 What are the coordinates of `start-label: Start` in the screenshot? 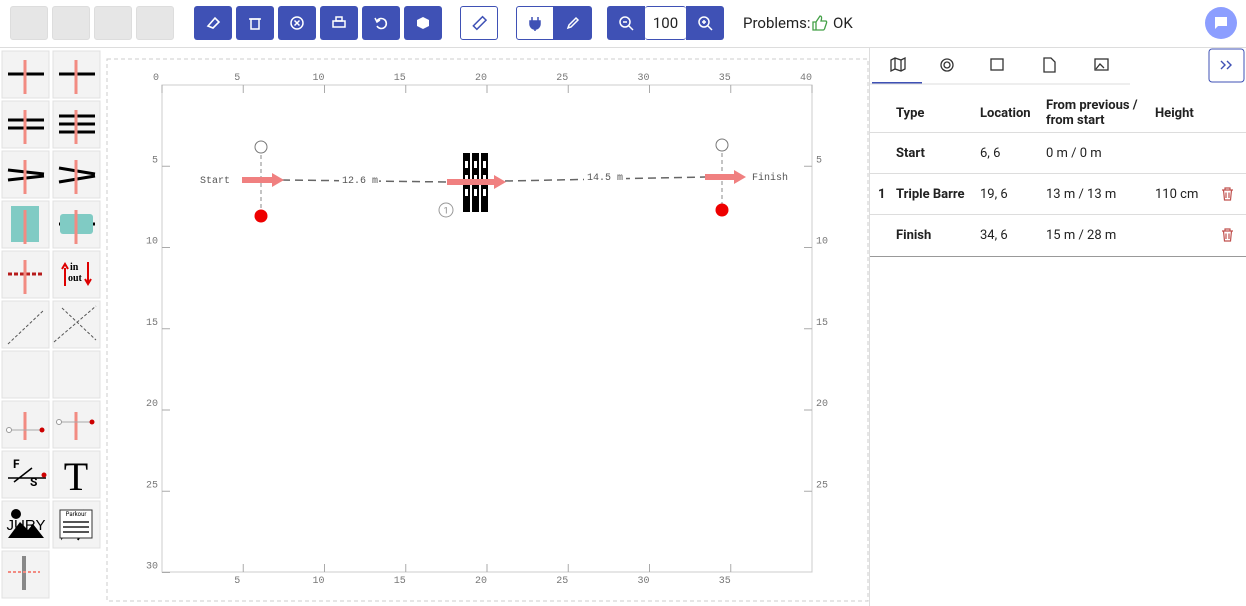 It's located at (215, 181).